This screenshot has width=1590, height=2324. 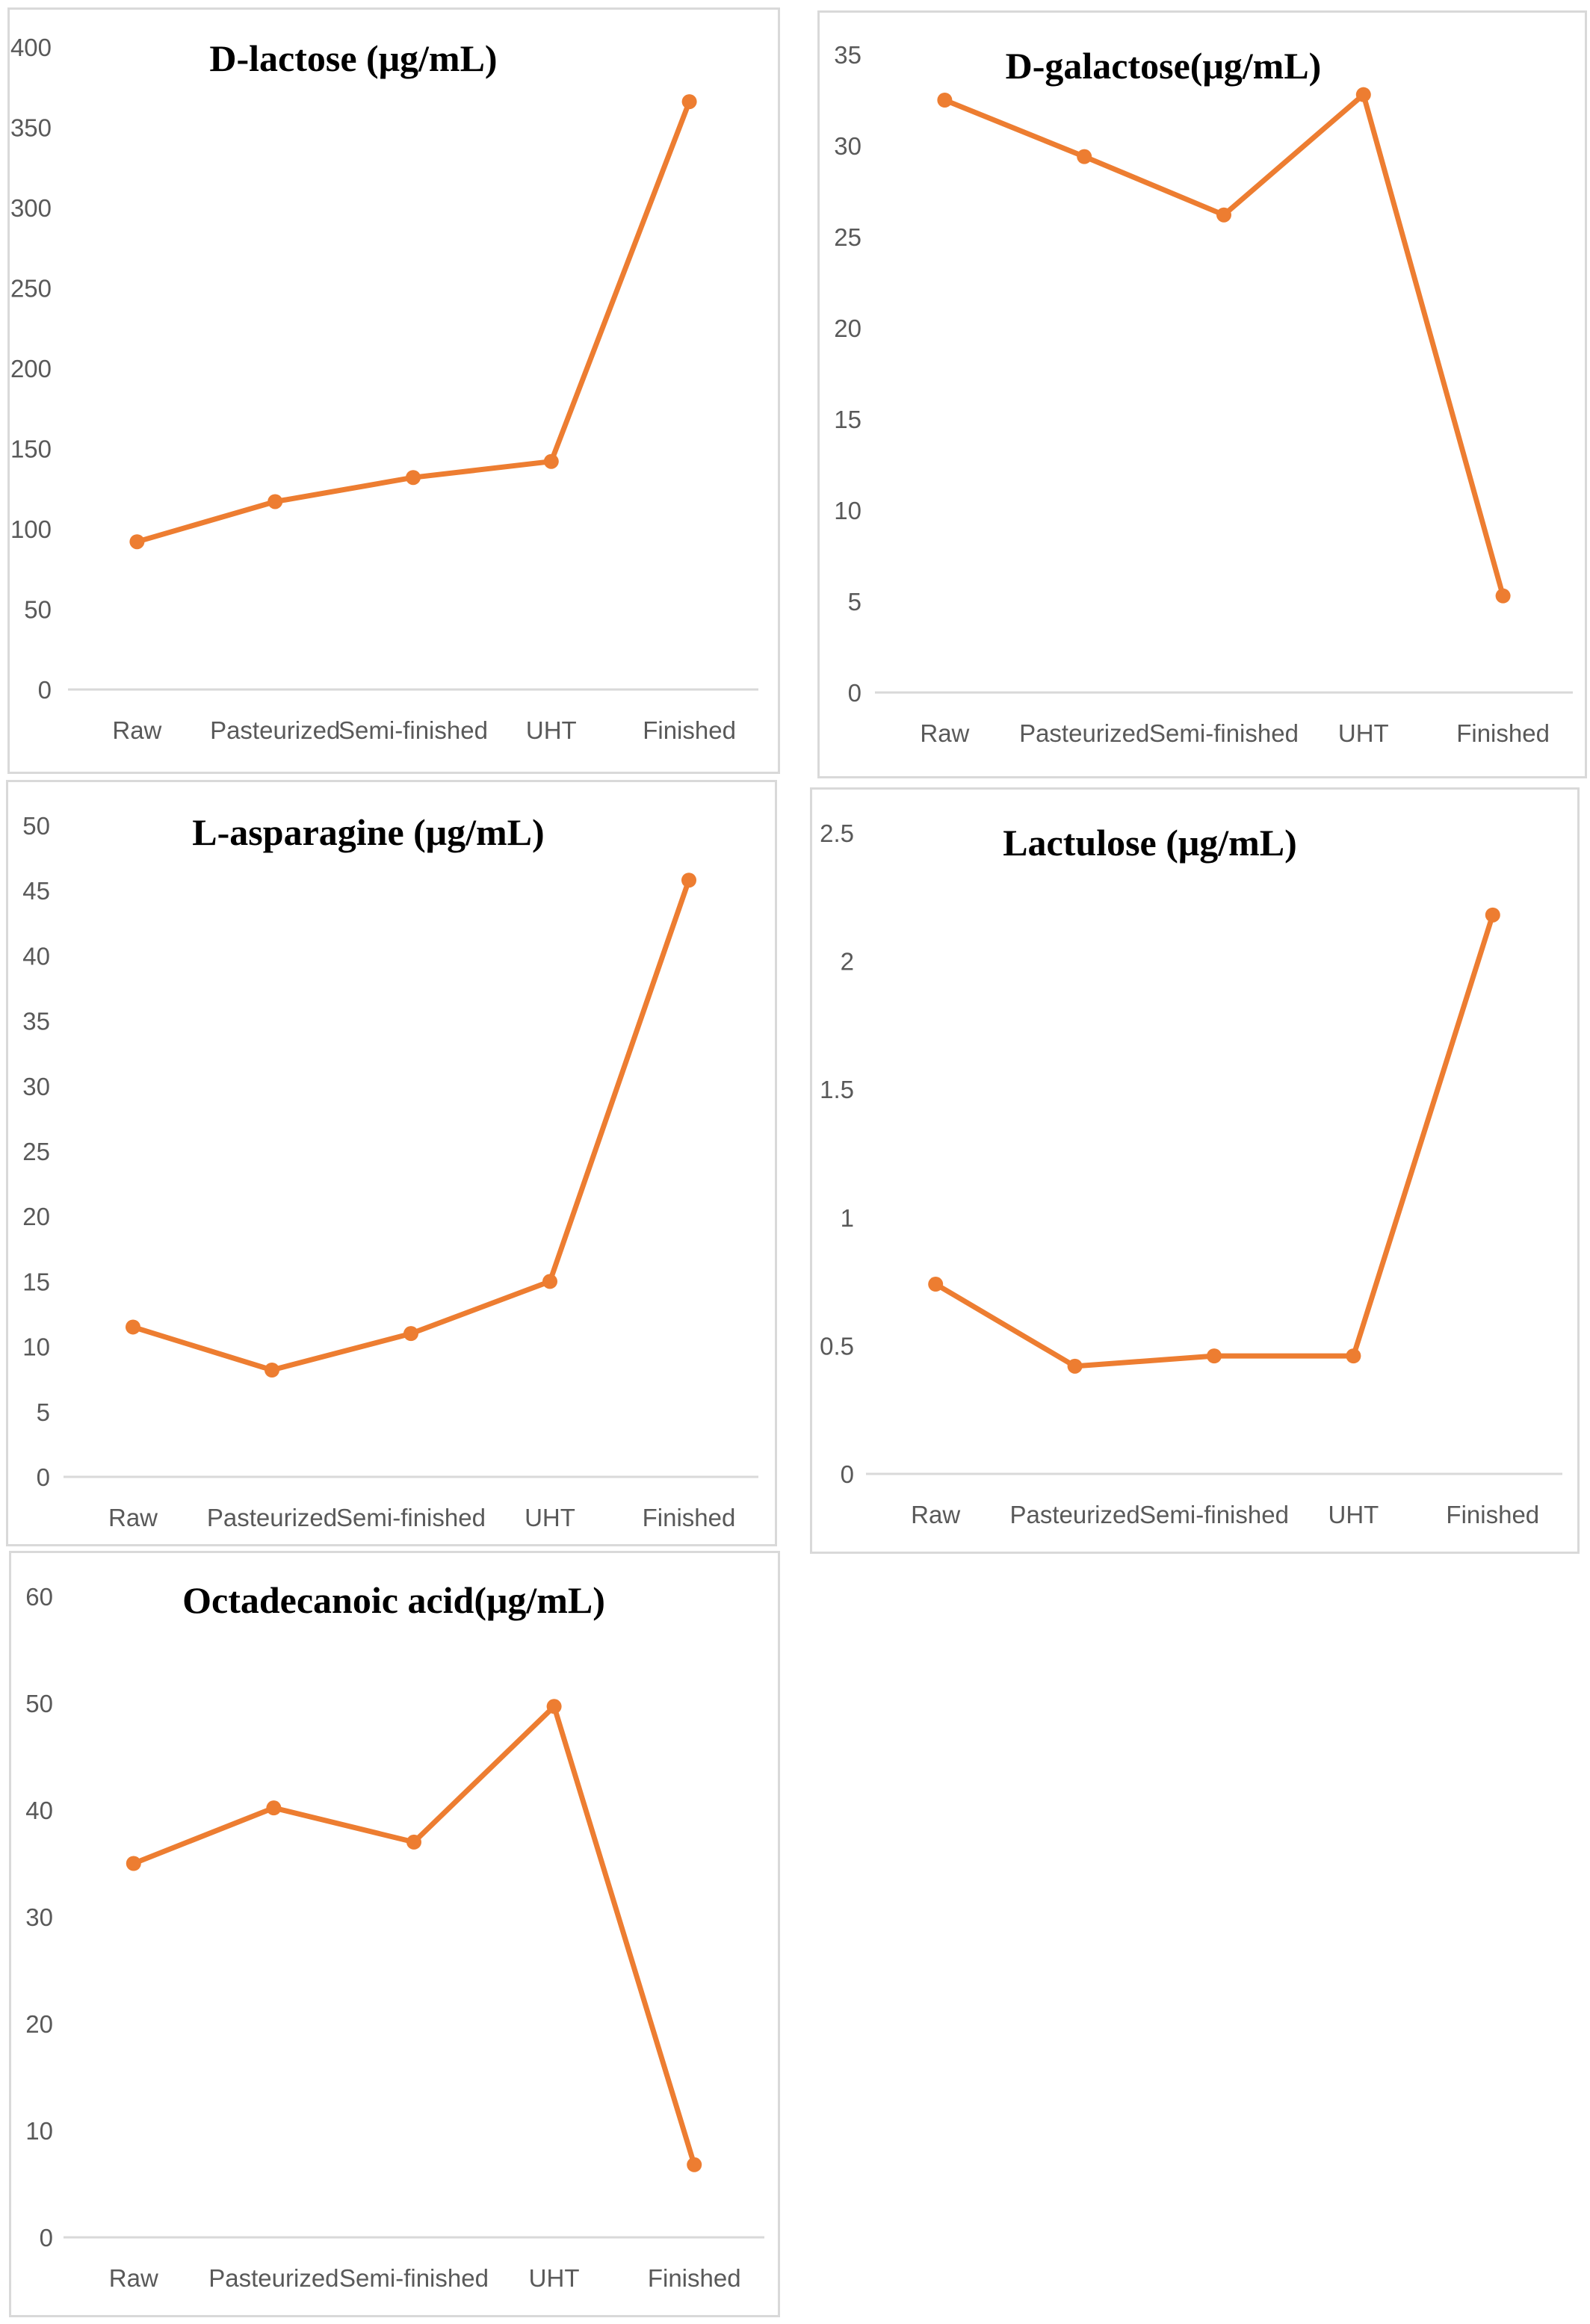 I want to click on y-tick-label: 1, so click(x=847, y=1218).